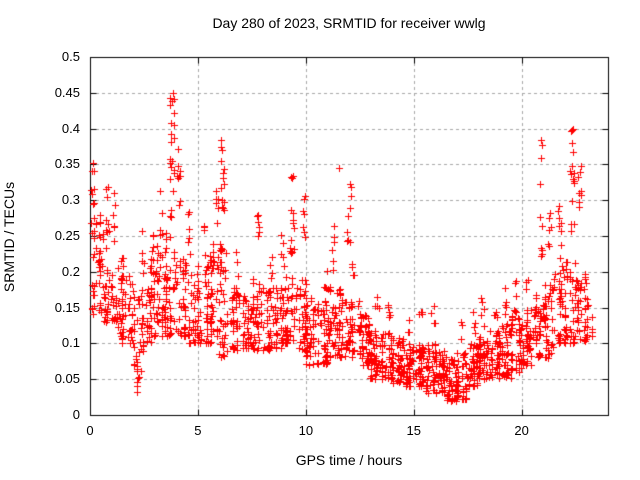 This screenshot has height=480, width=640. What do you see at coordinates (306, 430) in the screenshot?
I see `x-tick-label: 10` at bounding box center [306, 430].